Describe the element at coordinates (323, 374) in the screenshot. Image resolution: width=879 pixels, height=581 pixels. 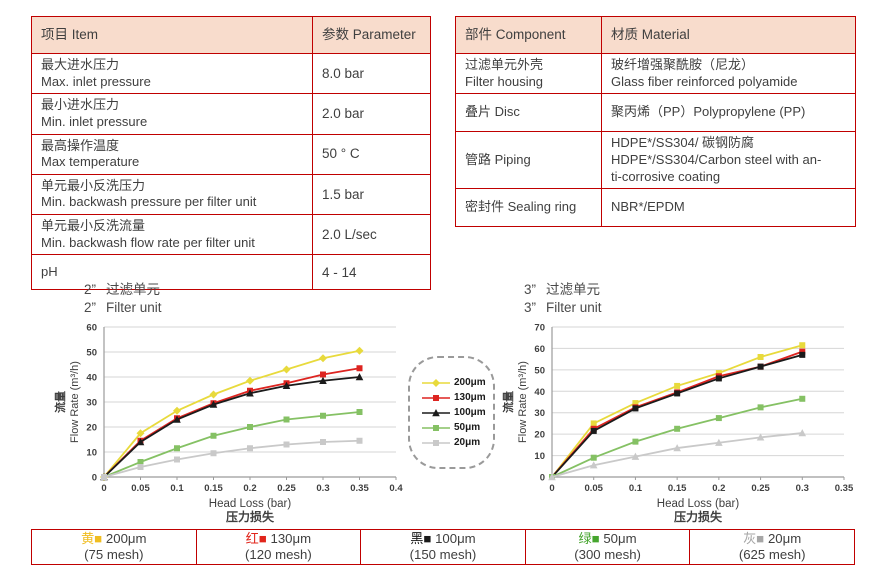
I see `series-marker-130μm` at that location.